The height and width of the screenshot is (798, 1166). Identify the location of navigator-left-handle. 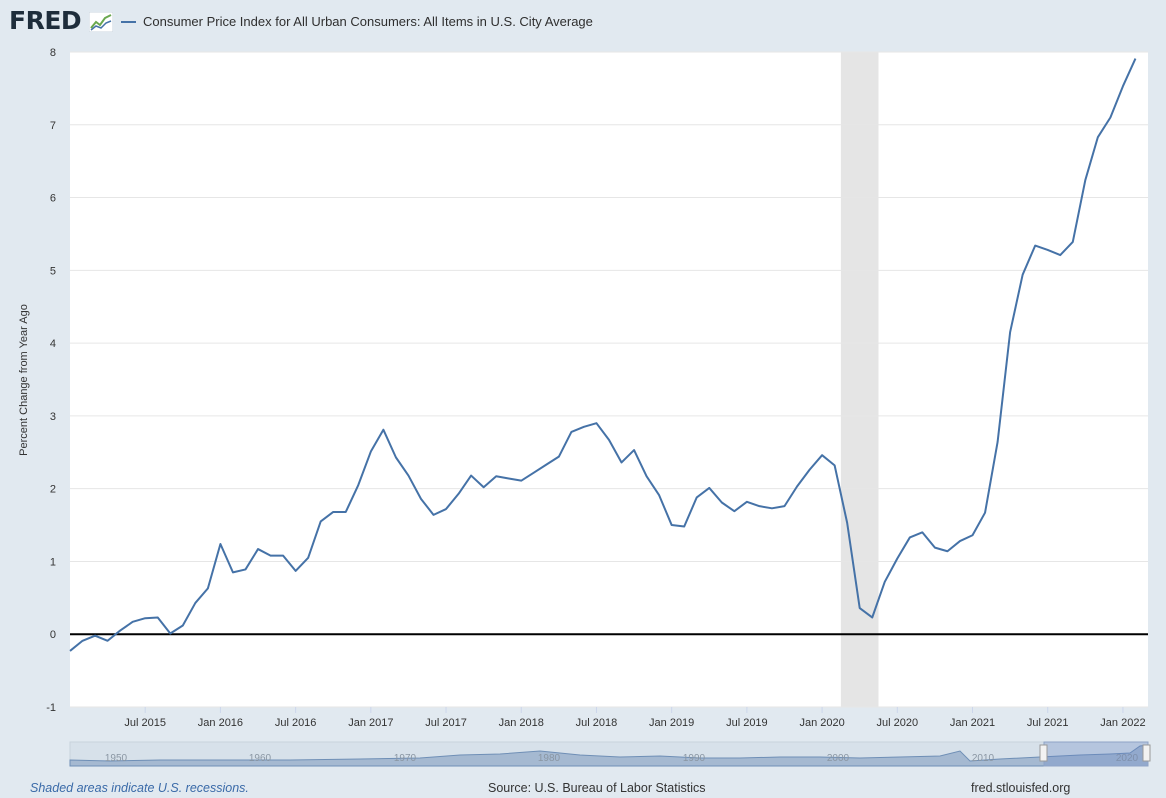
(1043, 753).